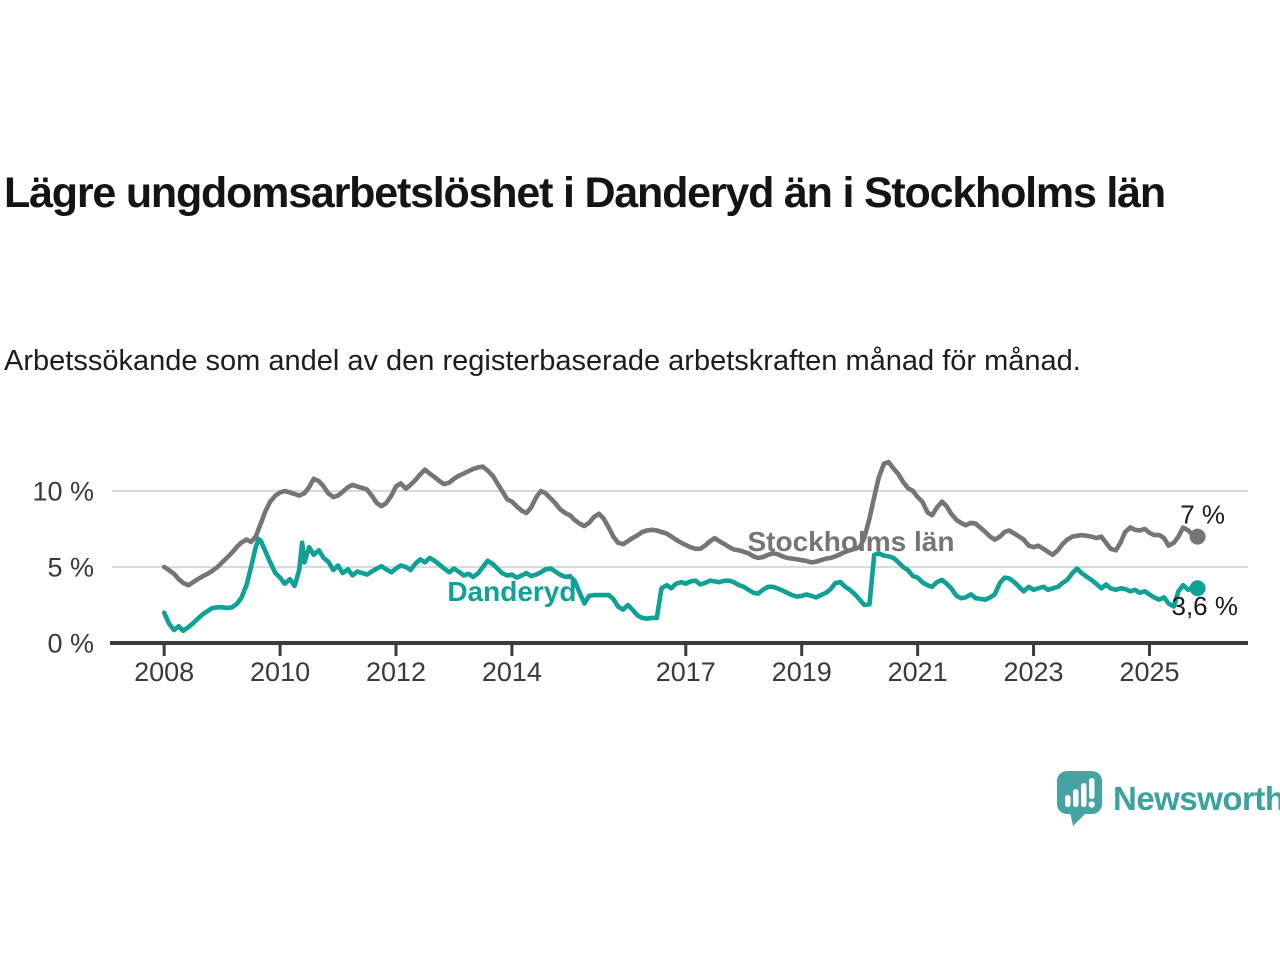 This screenshot has width=1280, height=960. Describe the element at coordinates (802, 672) in the screenshot. I see `x-axis-tick-label: 2019` at that location.